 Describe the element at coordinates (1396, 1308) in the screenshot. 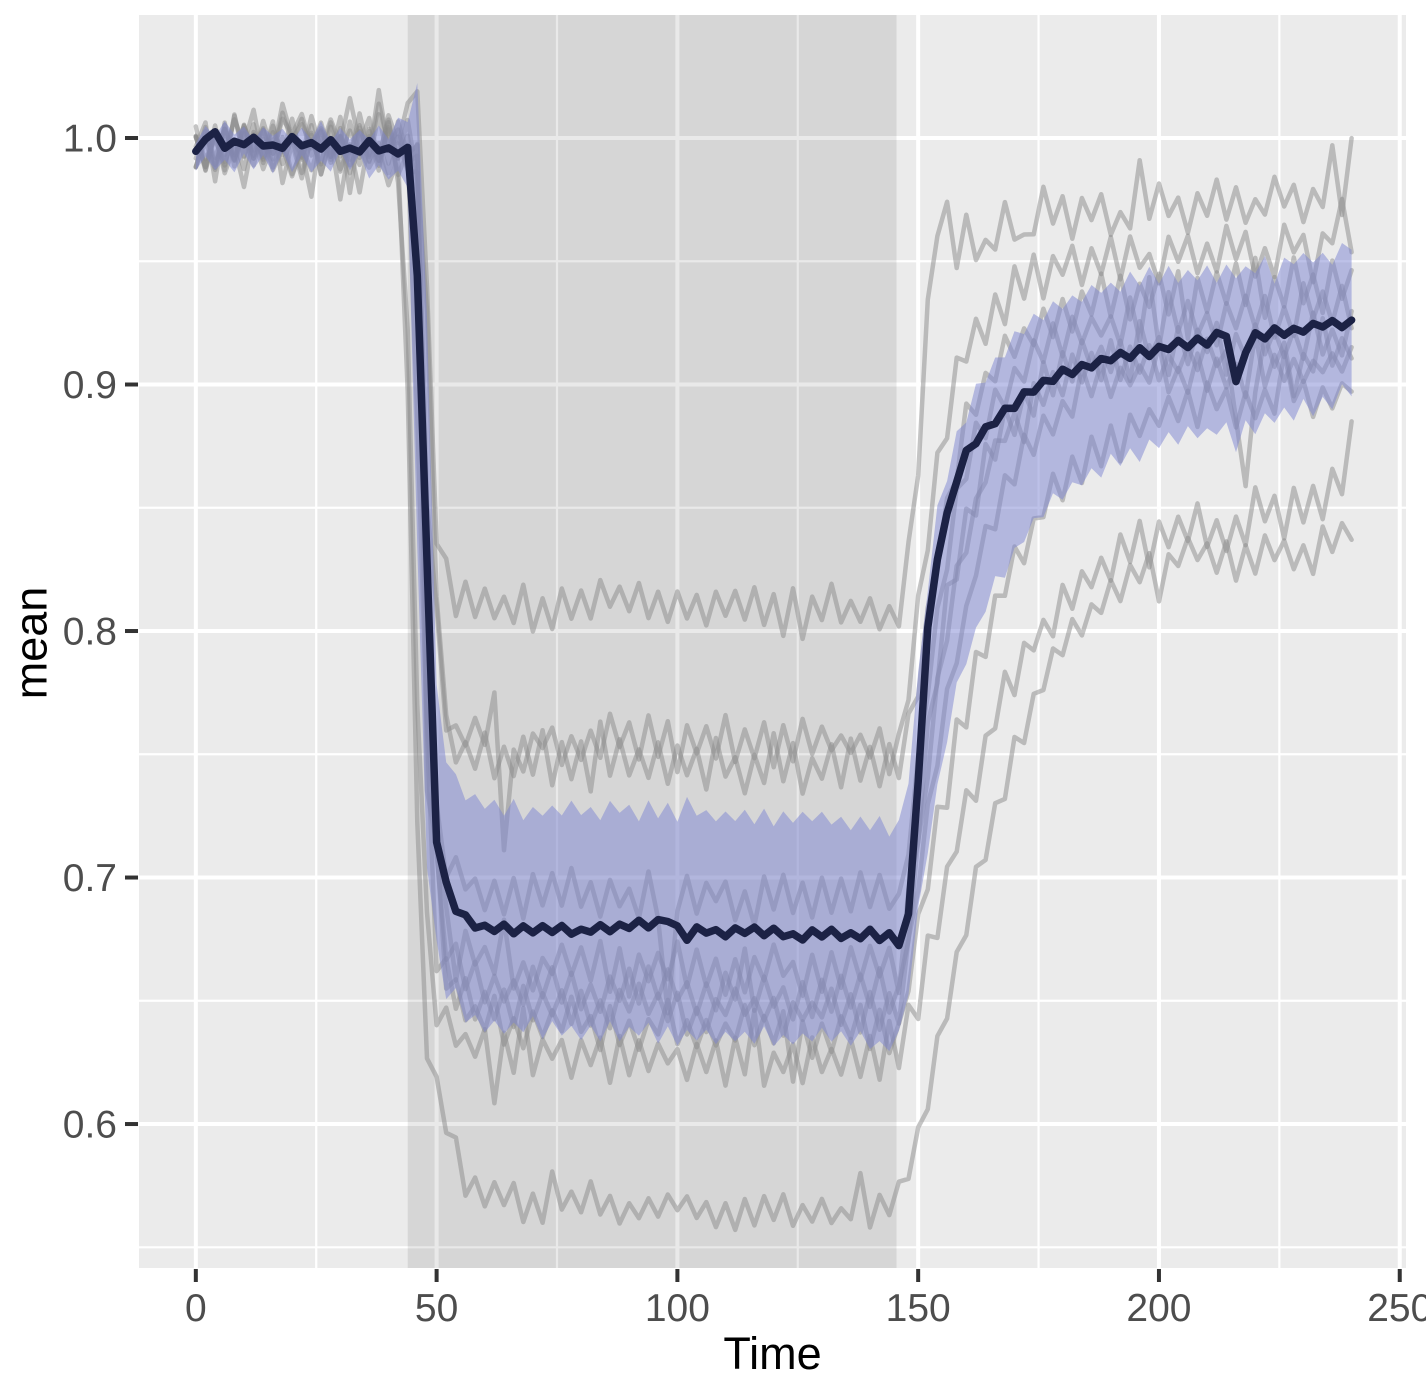

I see `x-tick-label: 250` at that location.